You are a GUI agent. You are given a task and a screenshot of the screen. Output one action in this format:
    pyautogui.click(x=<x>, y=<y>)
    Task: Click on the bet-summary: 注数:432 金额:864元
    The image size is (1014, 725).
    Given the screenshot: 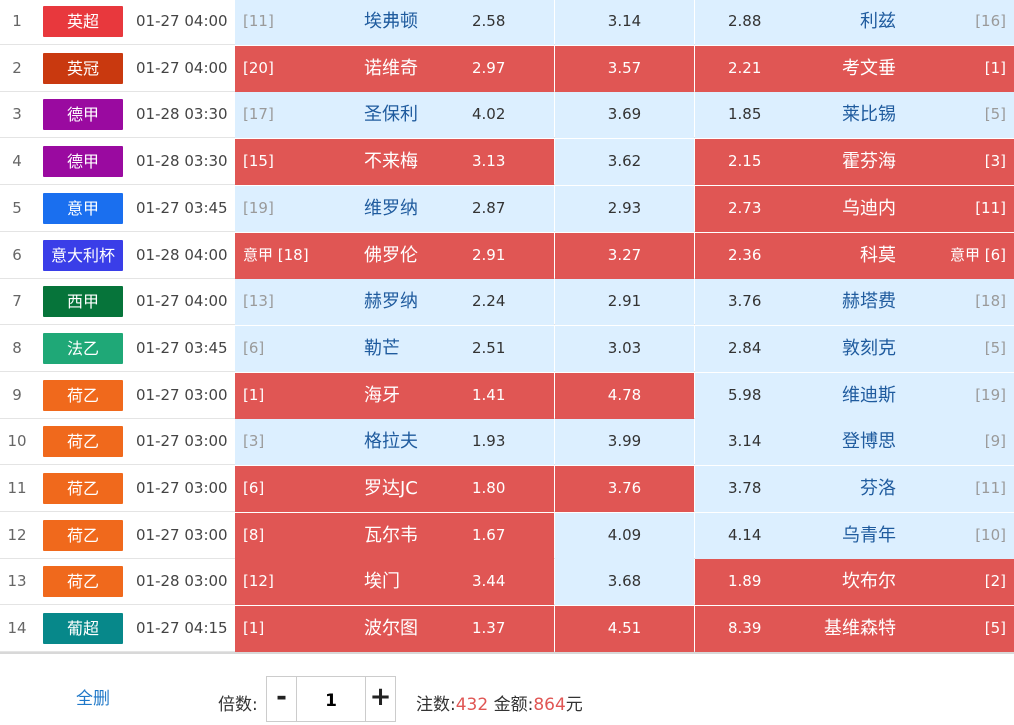 What is the action you would take?
    pyautogui.click(x=499, y=702)
    